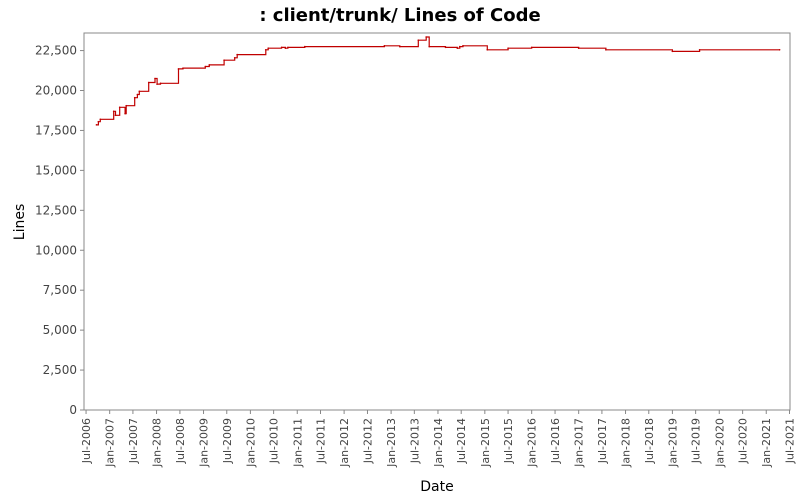 The image size is (800, 500). I want to click on x-tick-label: Jul-2009, so click(227, 441).